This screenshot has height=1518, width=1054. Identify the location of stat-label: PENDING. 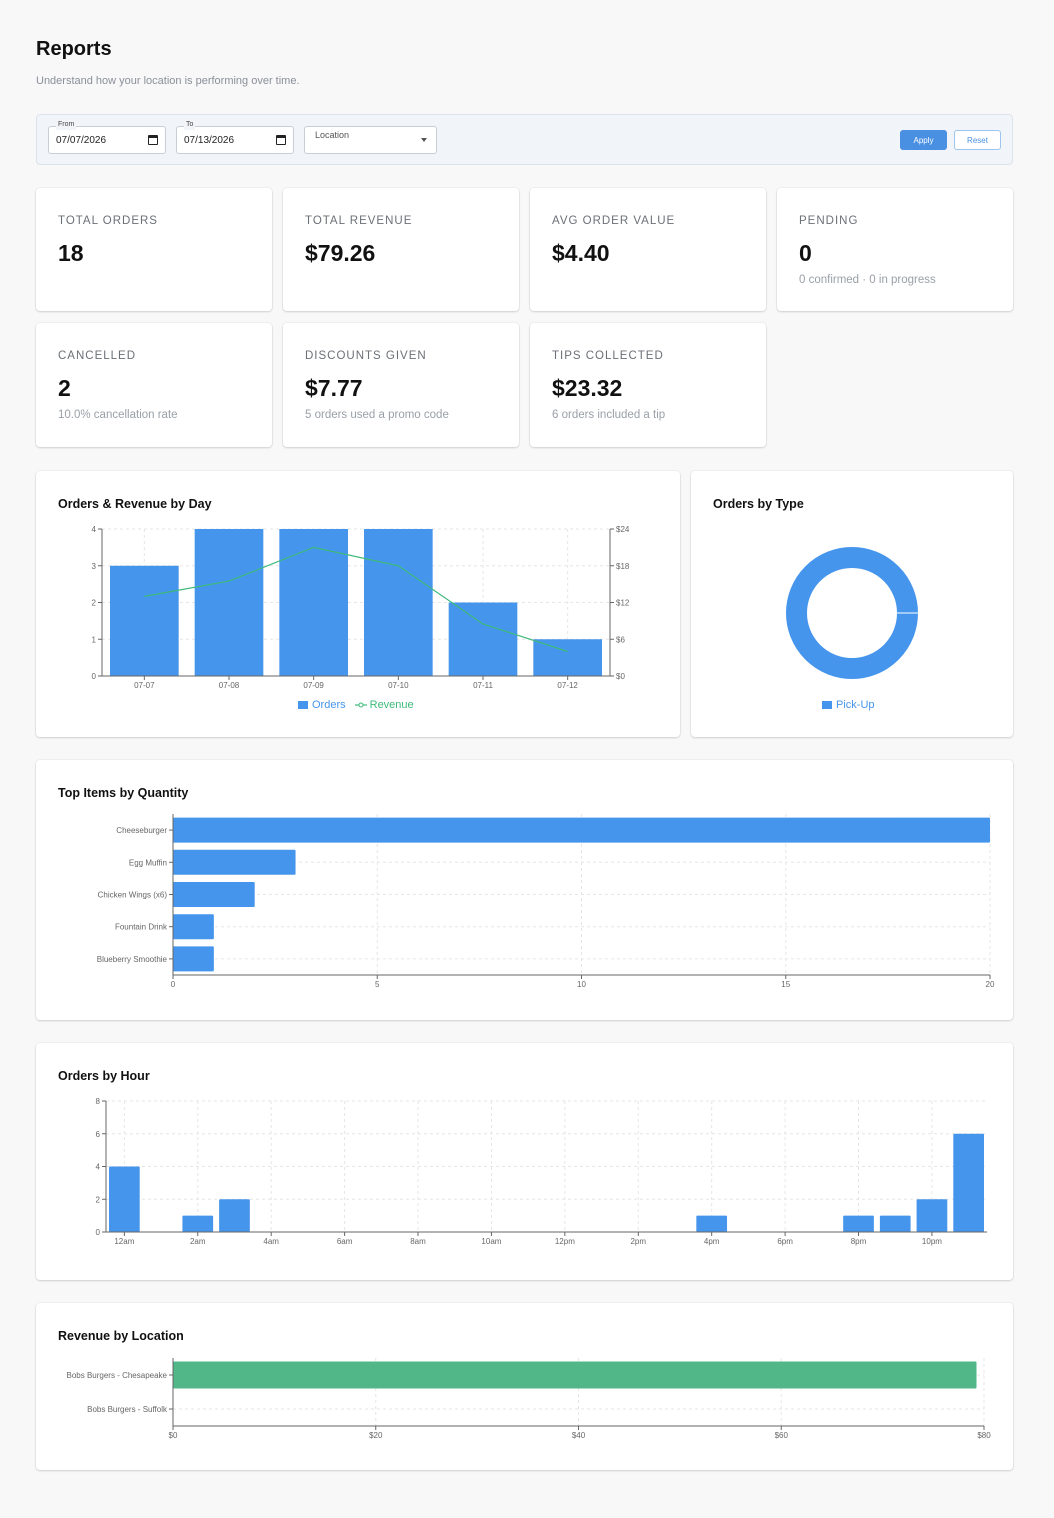
(829, 221).